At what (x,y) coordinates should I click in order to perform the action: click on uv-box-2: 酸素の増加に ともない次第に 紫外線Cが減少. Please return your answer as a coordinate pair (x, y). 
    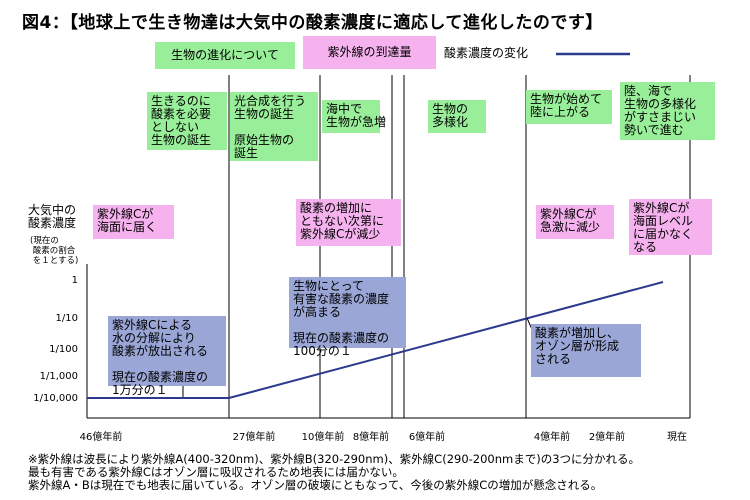
    Looking at the image, I should click on (348, 222).